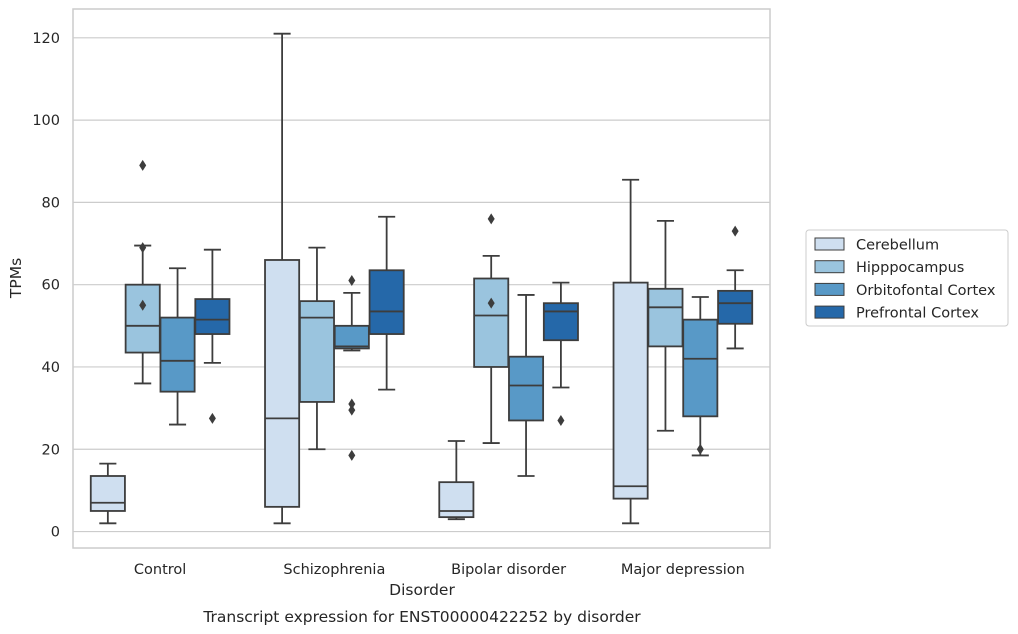  I want to click on y-tick-label: 100, so click(46, 121).